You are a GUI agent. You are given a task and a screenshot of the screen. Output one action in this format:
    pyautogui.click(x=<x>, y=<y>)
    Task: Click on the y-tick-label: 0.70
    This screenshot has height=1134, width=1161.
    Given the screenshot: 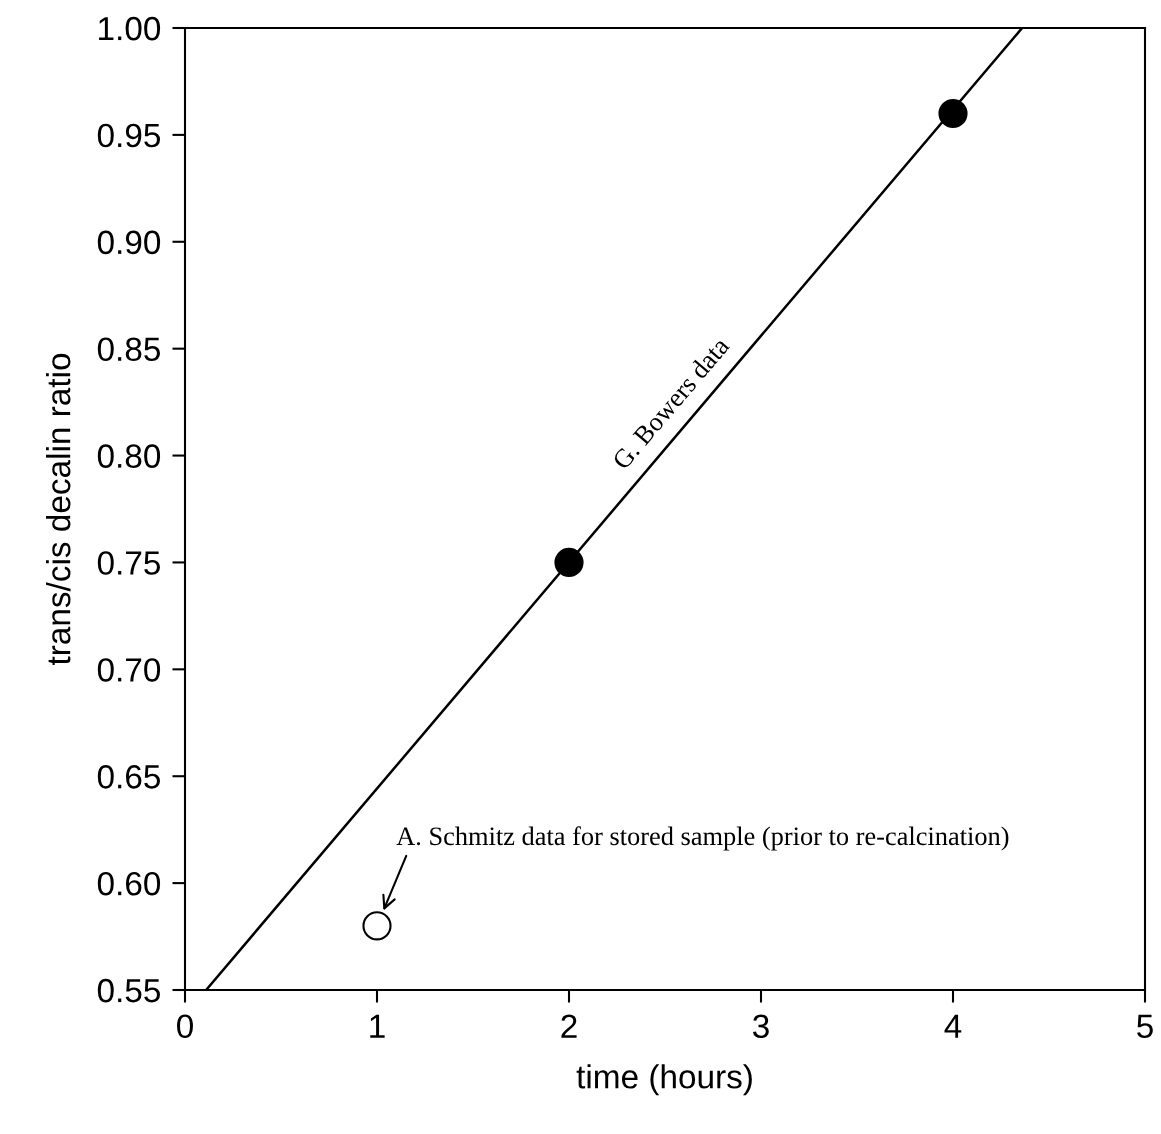 What is the action you would take?
    pyautogui.click(x=129, y=670)
    